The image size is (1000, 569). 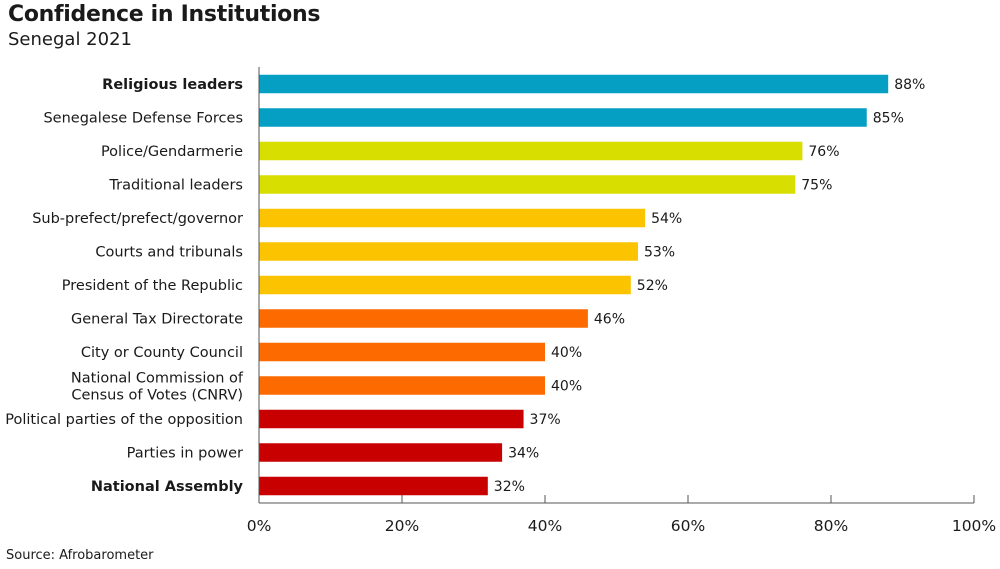 I want to click on category-label: Traditional leaders, so click(x=175, y=186).